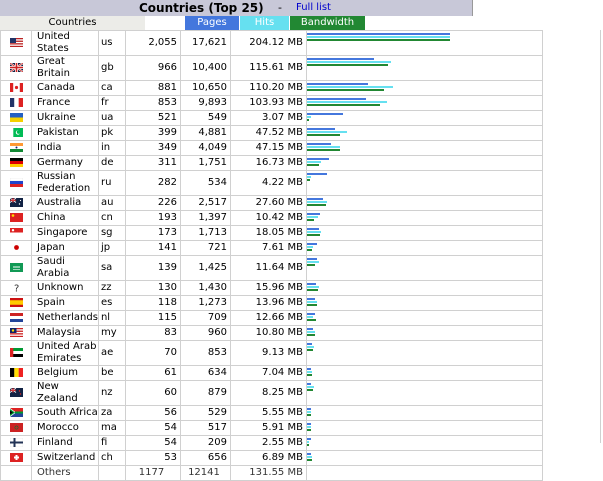 Image resolution: width=603 pixels, height=481 pixels. What do you see at coordinates (65, 203) in the screenshot?
I see `country-name: Australia` at bounding box center [65, 203].